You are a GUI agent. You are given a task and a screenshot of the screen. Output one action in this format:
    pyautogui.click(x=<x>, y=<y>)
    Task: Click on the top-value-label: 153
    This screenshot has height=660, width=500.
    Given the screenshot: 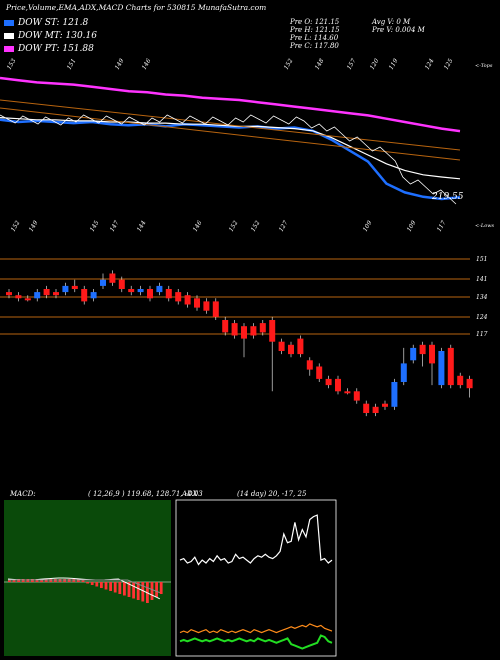 What is the action you would take?
    pyautogui.click(x=12, y=64)
    